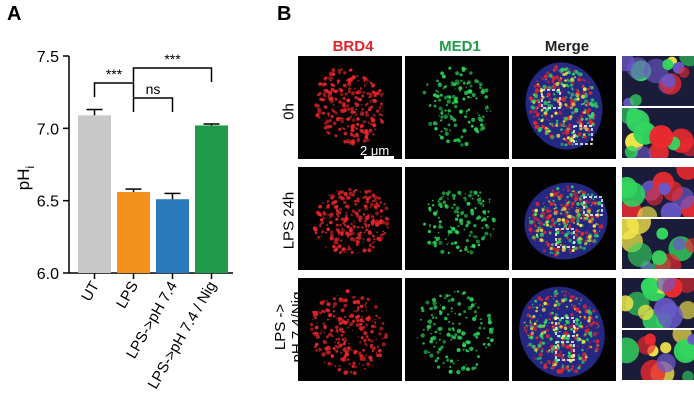  Describe the element at coordinates (284, 14) in the screenshot. I see `panel-b-letter: B` at that location.